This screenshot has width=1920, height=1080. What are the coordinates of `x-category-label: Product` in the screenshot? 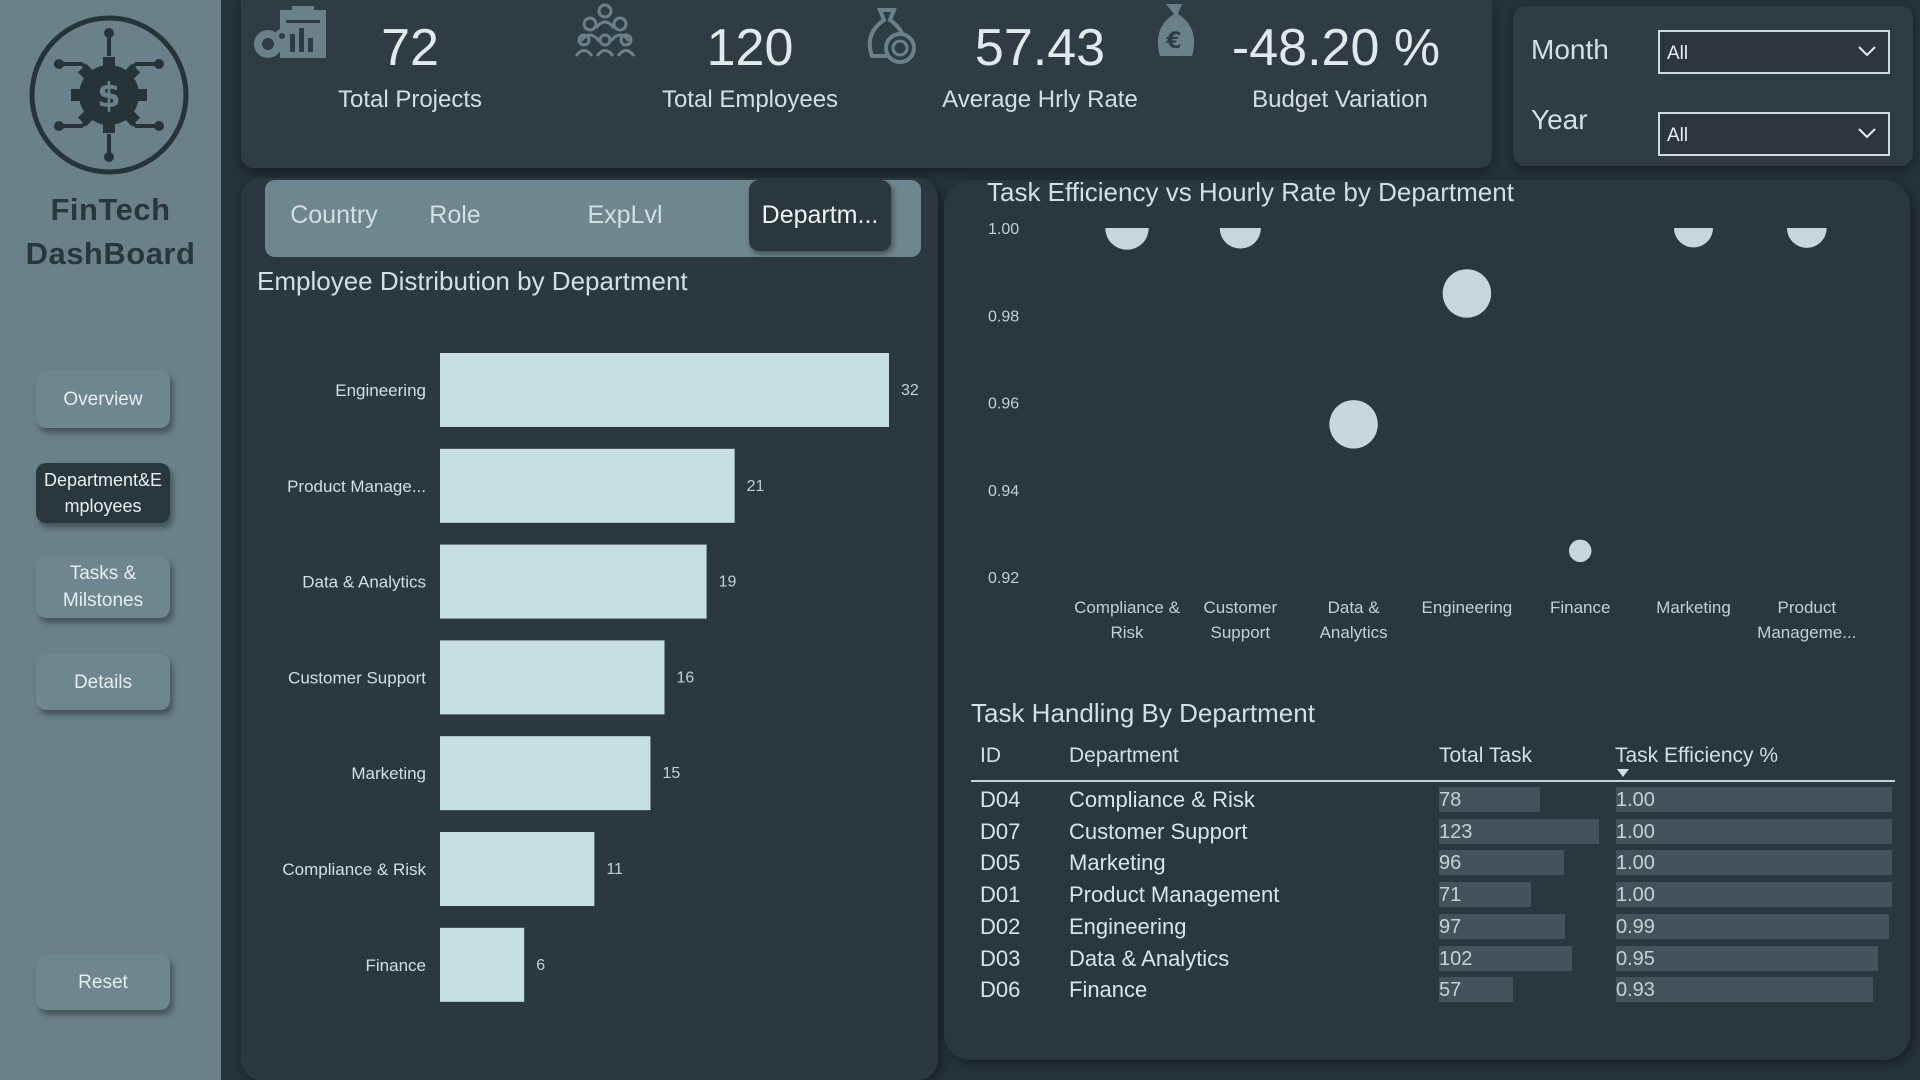 It's located at (1807, 607).